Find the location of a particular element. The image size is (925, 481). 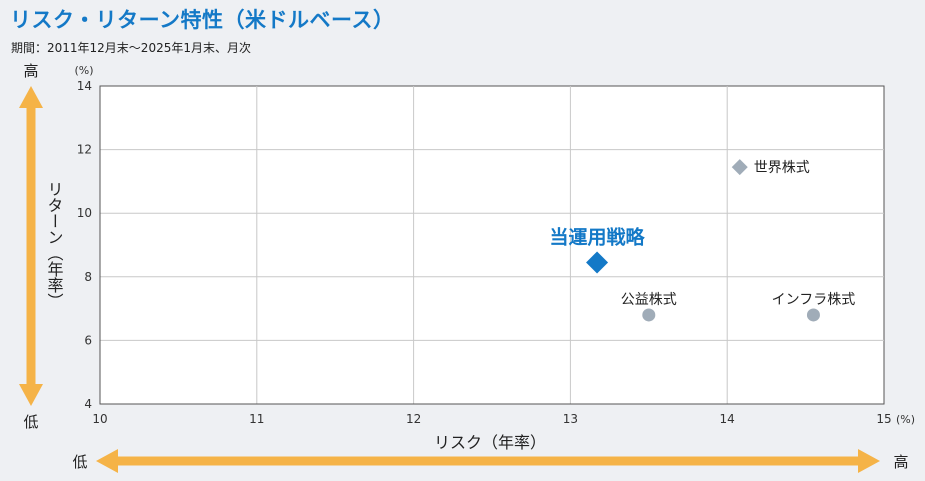

x-tick-label: 12 is located at coordinates (413, 419).